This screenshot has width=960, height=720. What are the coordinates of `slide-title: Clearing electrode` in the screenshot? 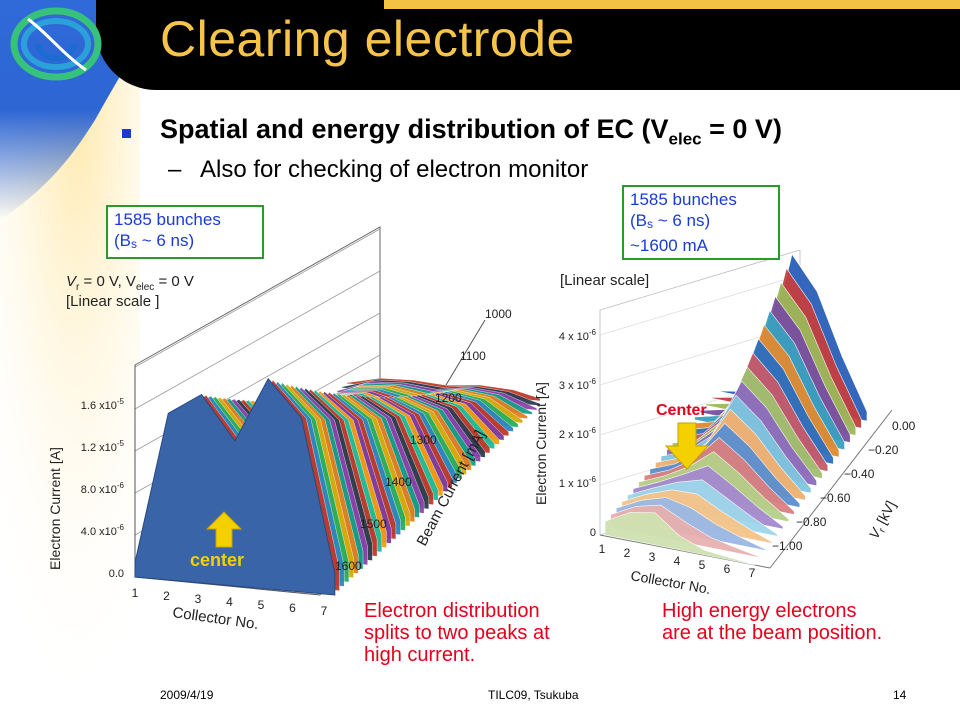 It's located at (367, 39).